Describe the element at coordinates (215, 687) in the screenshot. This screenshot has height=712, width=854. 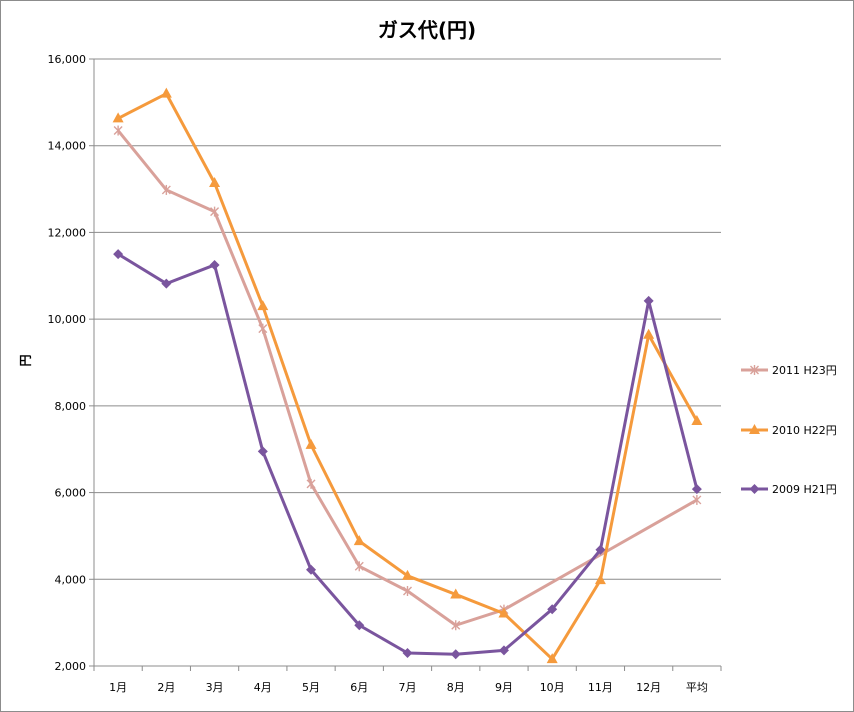
I see `x-tick-label: 3月` at that location.